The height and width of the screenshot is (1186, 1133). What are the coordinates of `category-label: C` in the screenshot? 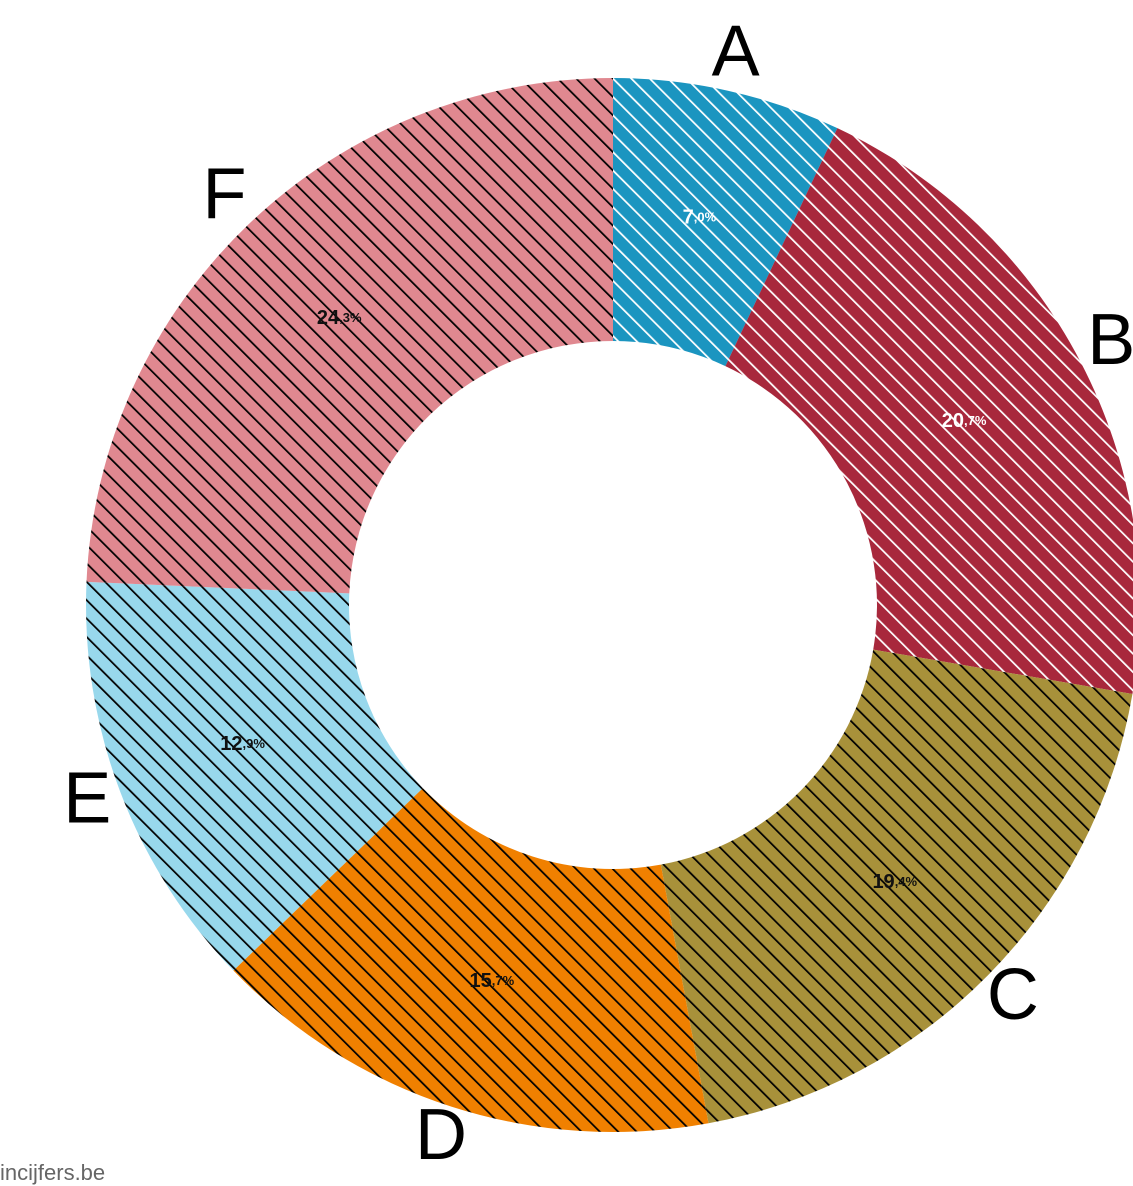 It's located at (1013, 995).